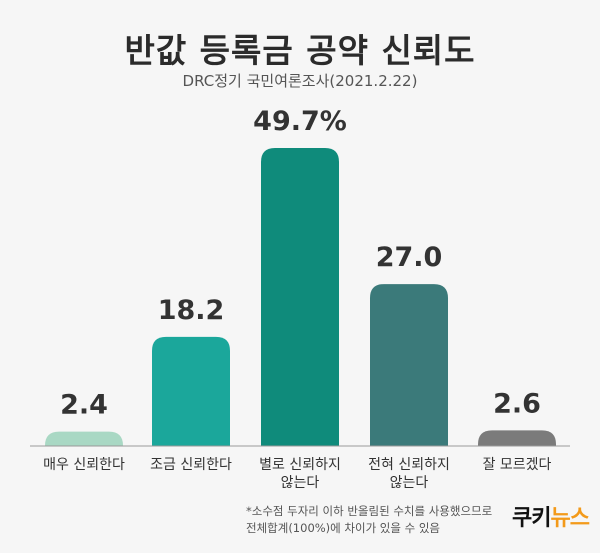 The image size is (600, 553). Describe the element at coordinates (569, 518) in the screenshot. I see `logo-part-2: 뉴스` at that location.